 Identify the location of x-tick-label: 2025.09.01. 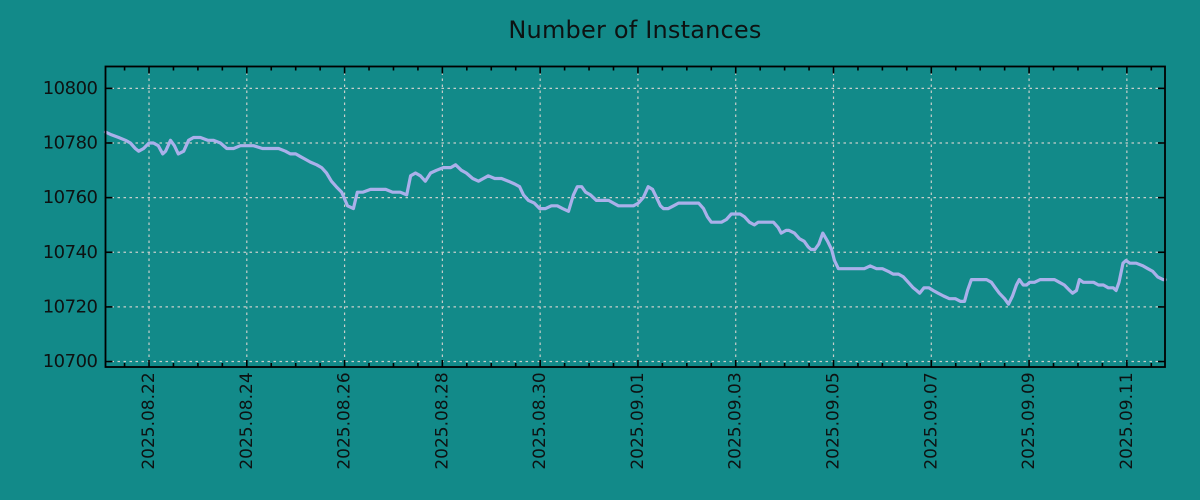
(638, 420).